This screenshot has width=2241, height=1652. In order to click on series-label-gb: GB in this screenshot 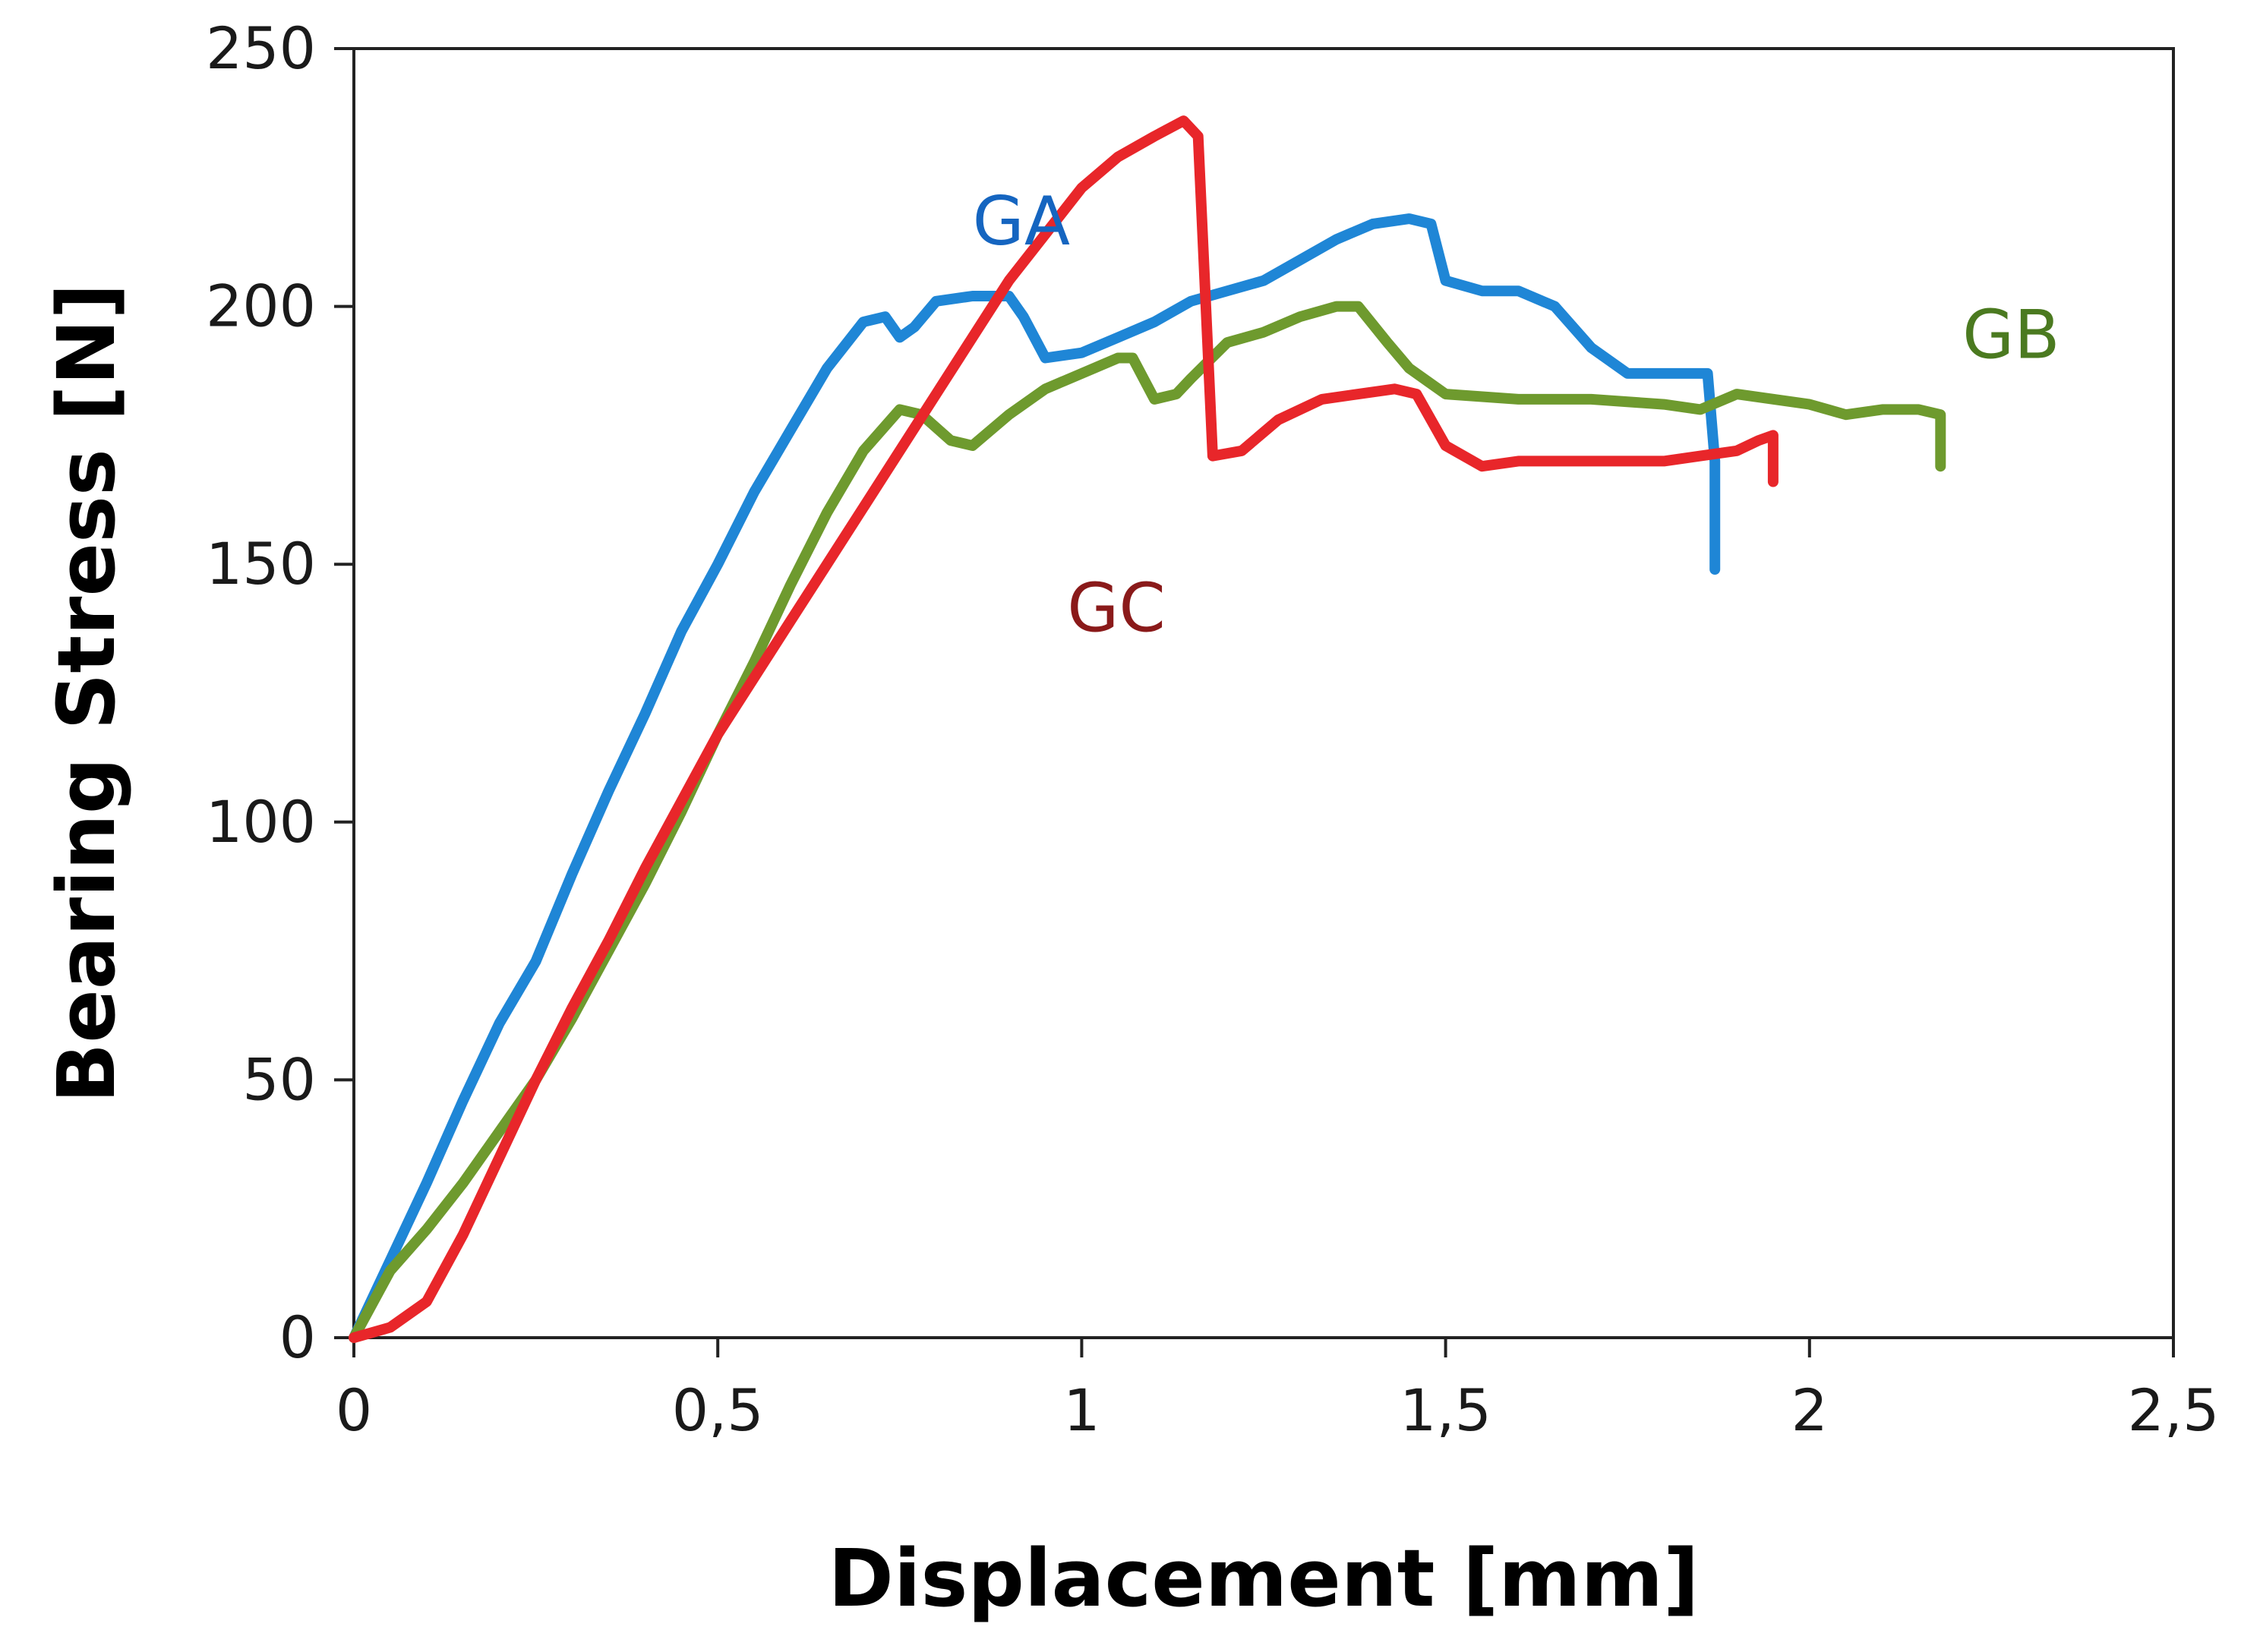, I will do `click(2011, 335)`.